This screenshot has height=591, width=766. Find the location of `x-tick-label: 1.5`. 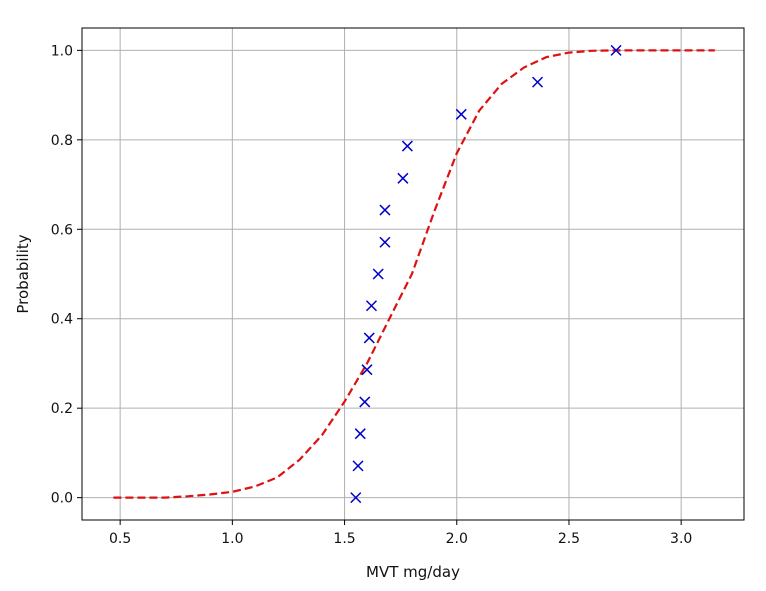

x-tick-label: 1.5 is located at coordinates (344, 539).